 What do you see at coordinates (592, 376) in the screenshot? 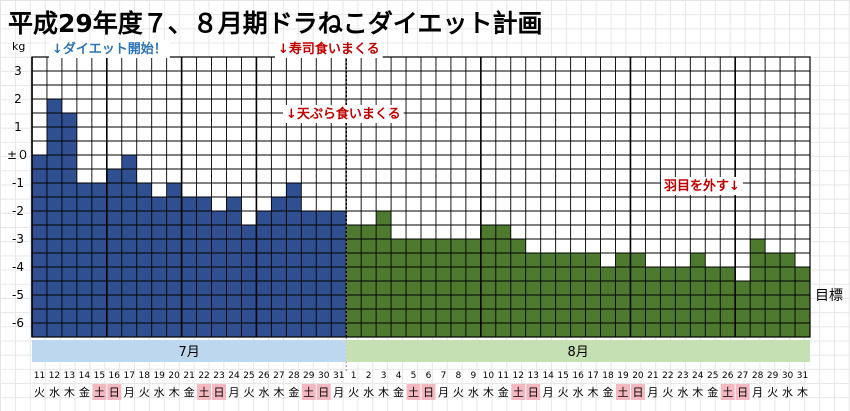
I see `day-number: 17` at bounding box center [592, 376].